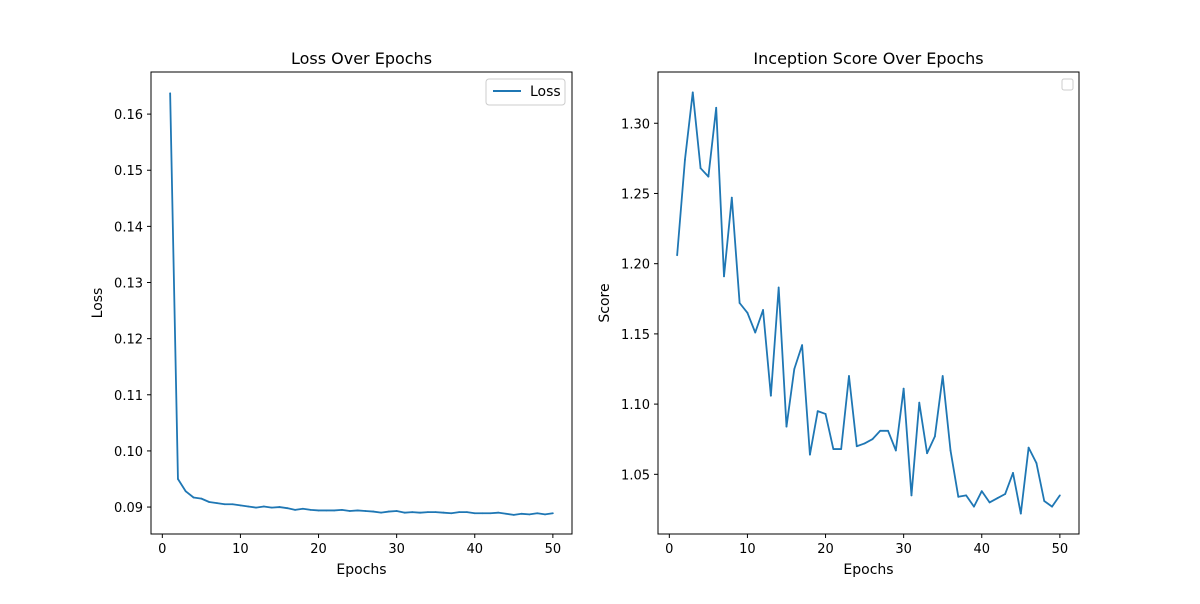 The height and width of the screenshot is (604, 1200). Describe the element at coordinates (128, 340) in the screenshot. I see `loss-y-tick-label: 0.12` at that location.